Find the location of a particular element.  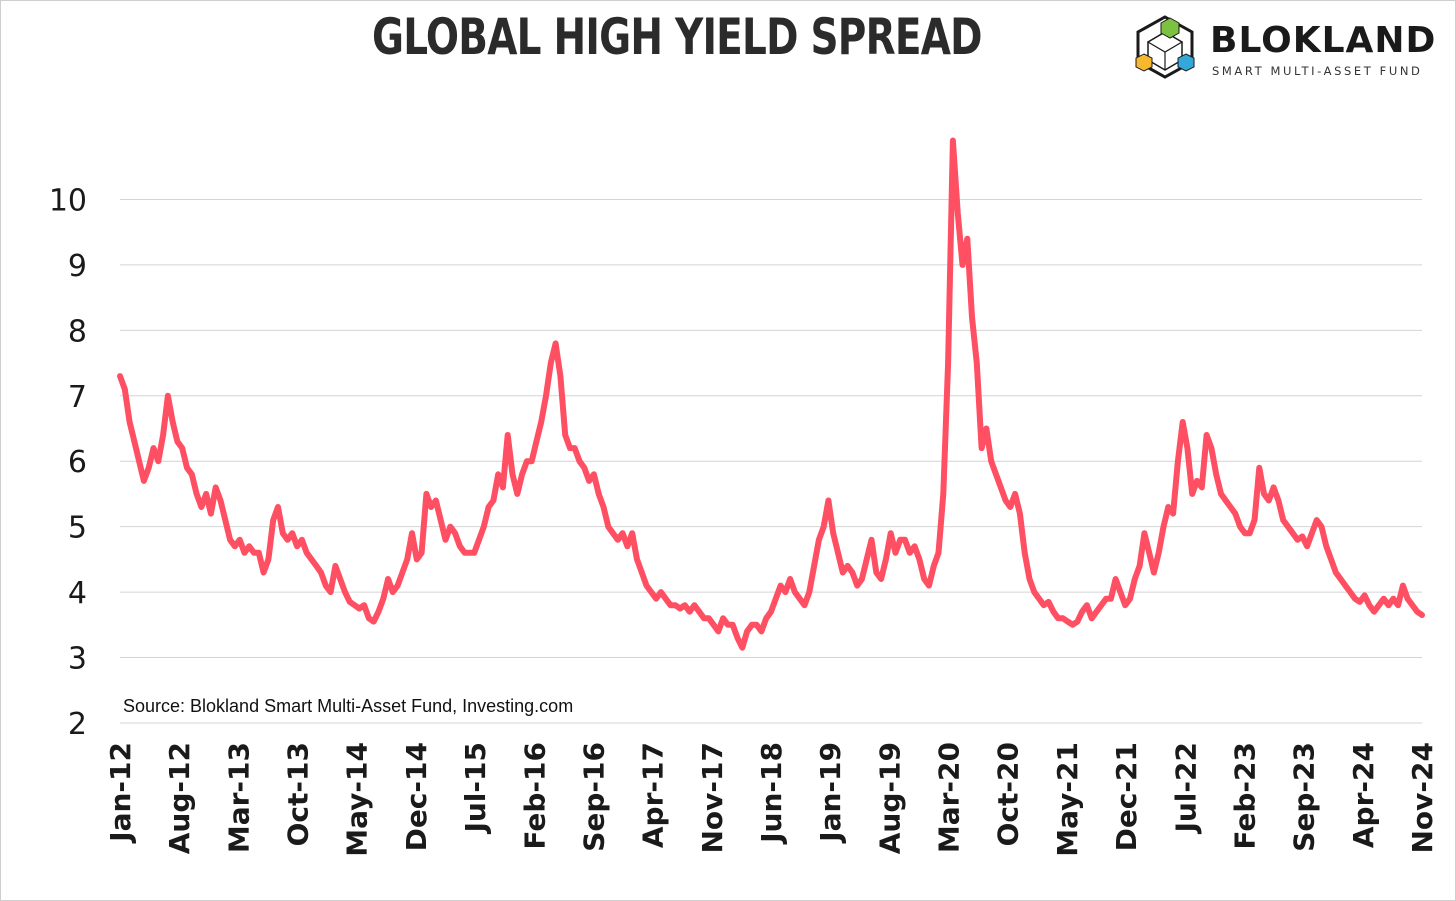

x-tick-label: Oct-13 is located at coordinates (298, 794).